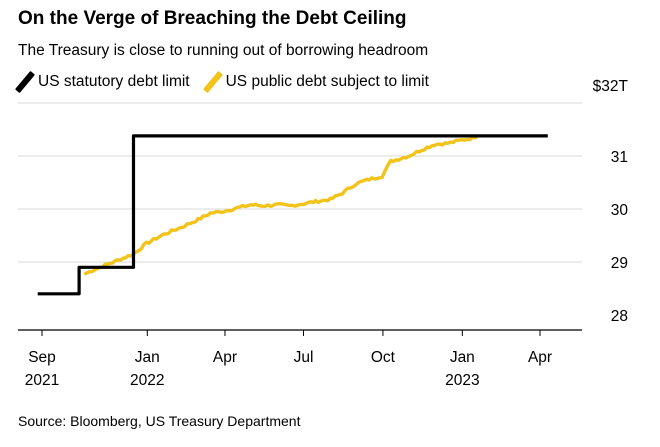  I want to click on x-tick-year-label: 2023, so click(462, 380).